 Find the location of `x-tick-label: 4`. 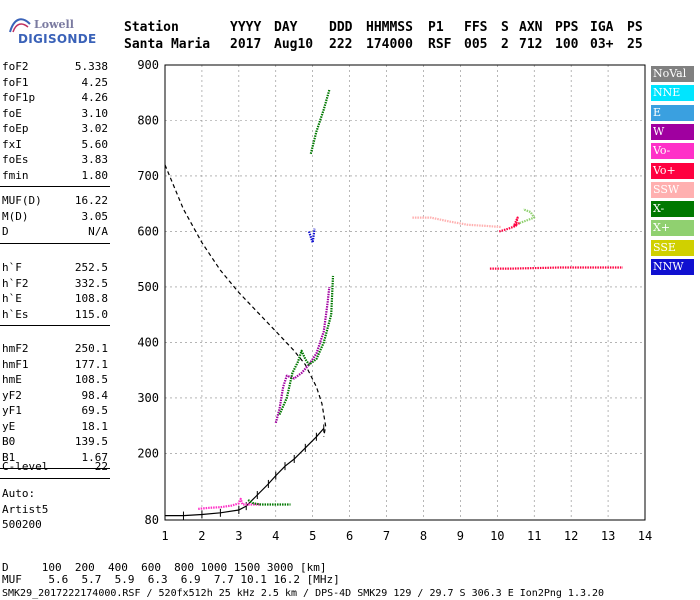

x-tick-label: 4 is located at coordinates (275, 536).